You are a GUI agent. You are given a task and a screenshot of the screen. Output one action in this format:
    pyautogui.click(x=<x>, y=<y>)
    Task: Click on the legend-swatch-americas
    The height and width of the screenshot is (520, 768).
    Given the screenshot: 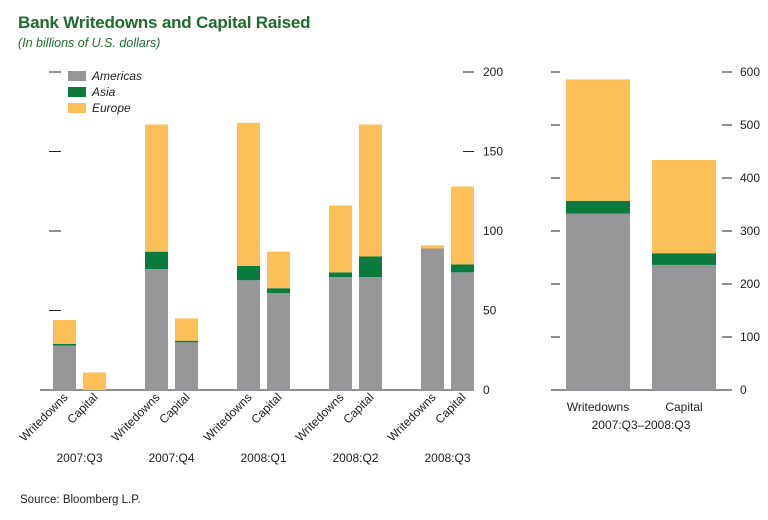 What is the action you would take?
    pyautogui.click(x=77, y=76)
    